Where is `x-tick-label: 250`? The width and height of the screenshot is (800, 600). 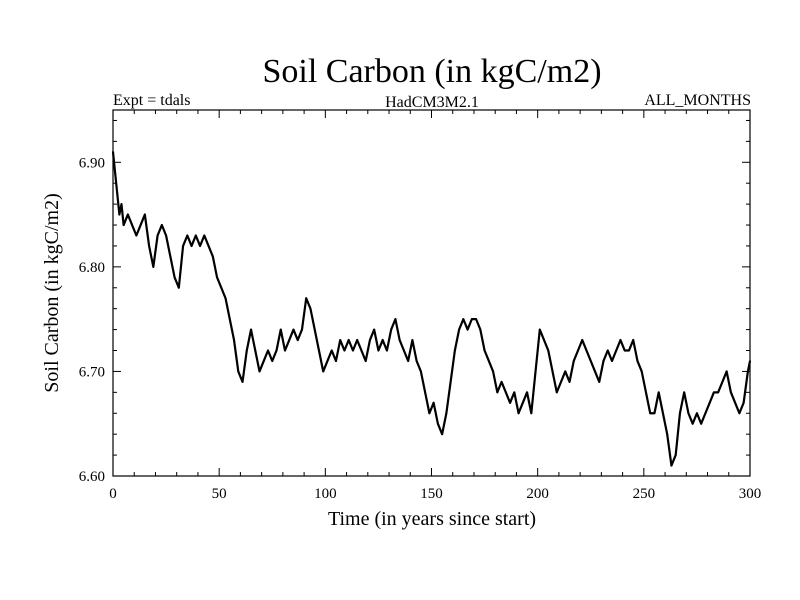 x-tick-label: 250 is located at coordinates (644, 494).